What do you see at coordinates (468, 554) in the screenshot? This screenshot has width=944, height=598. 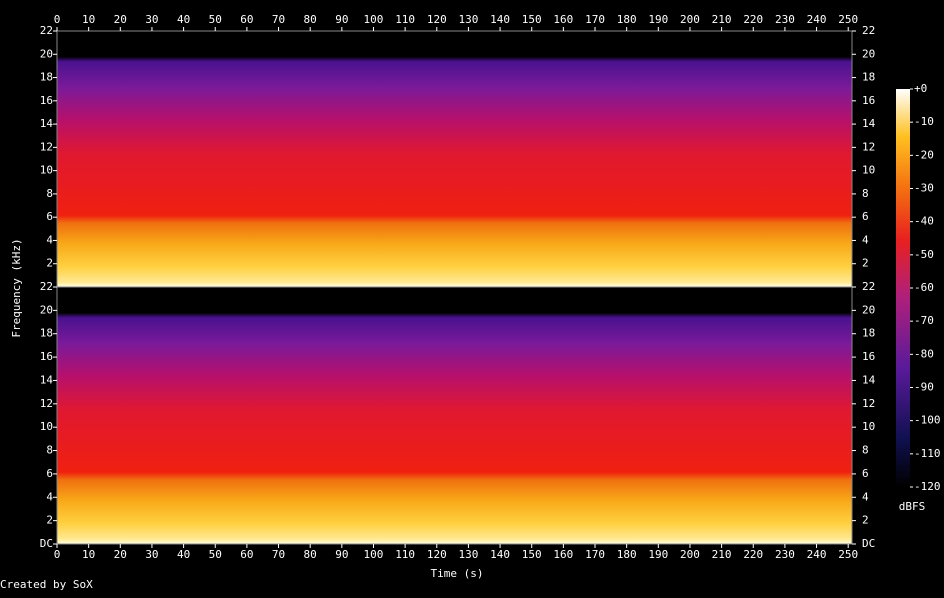 I see `x-tick-label: 130` at bounding box center [468, 554].